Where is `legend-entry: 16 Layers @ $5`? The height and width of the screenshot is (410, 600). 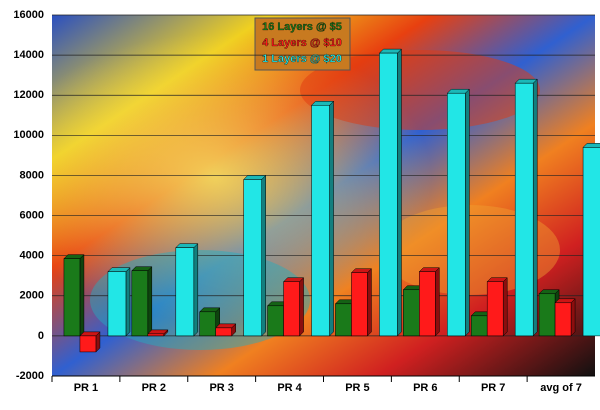 legend-entry: 16 Layers @ $5 is located at coordinates (302, 27).